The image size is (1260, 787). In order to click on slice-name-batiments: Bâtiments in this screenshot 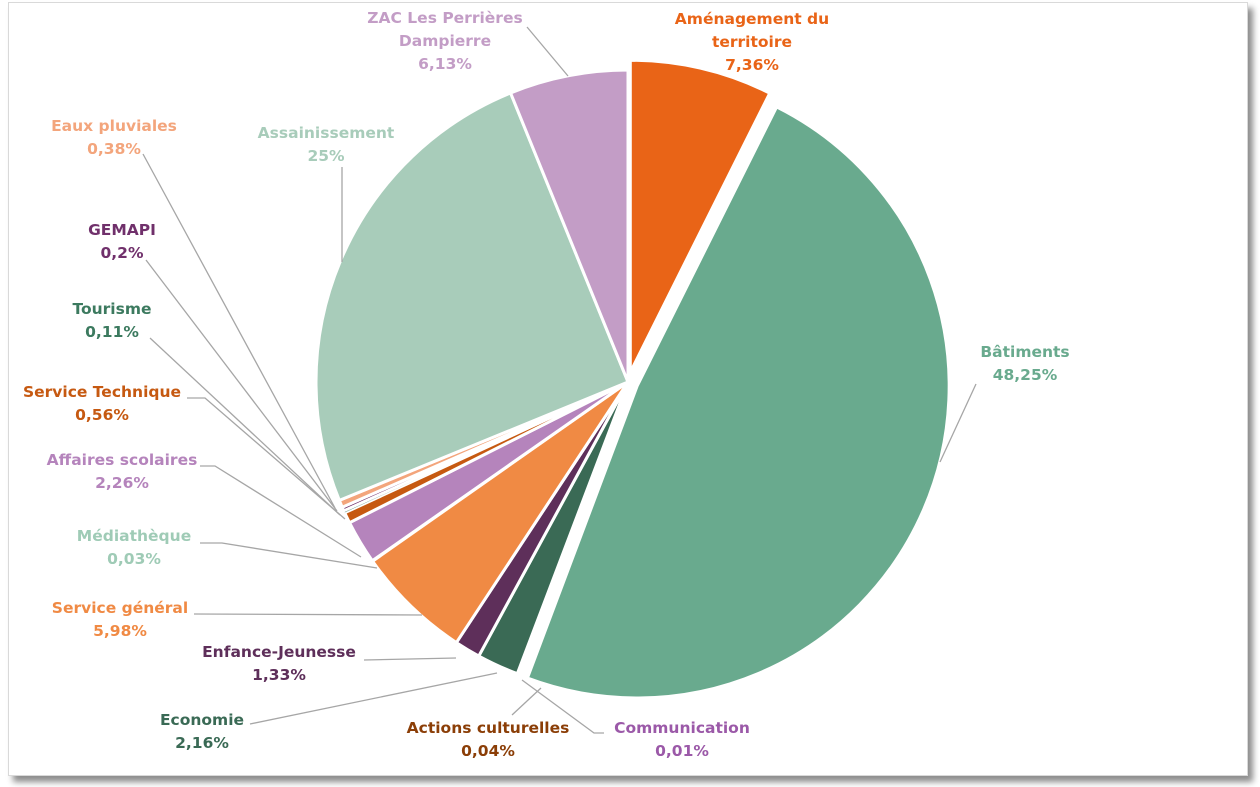, I will do `click(1024, 352)`.